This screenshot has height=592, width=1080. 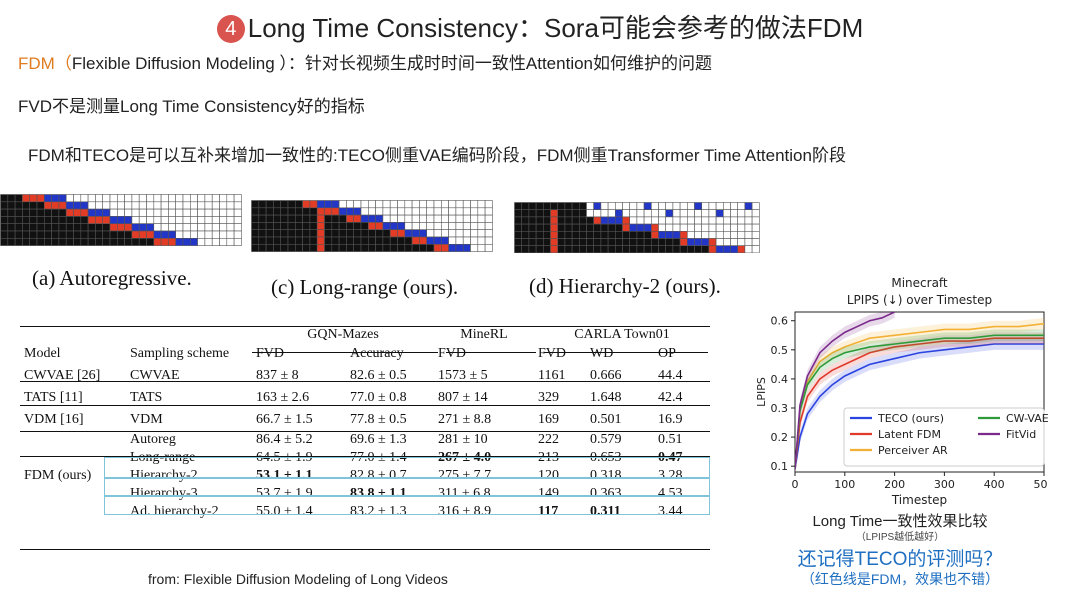 I want to click on x-tick-label: 500, so click(x=1041, y=484).